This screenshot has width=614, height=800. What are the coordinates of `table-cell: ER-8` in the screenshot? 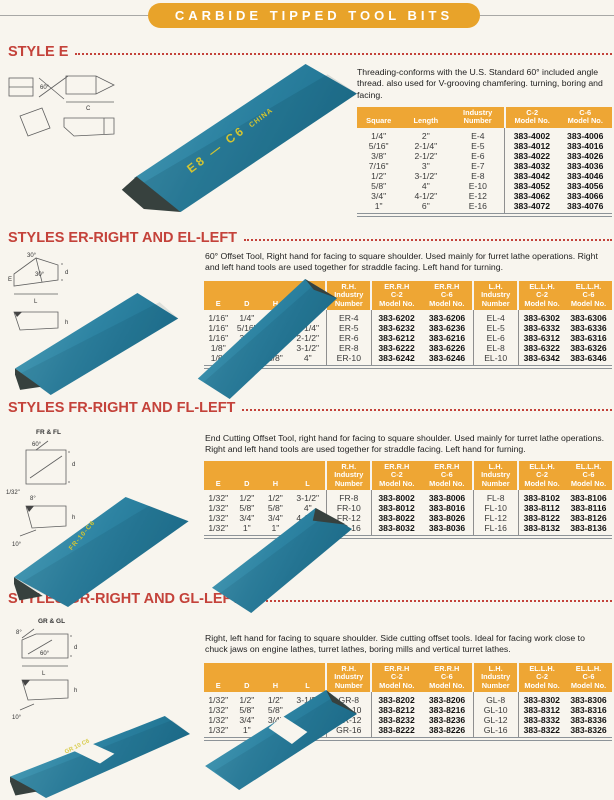 It's located at (348, 348).